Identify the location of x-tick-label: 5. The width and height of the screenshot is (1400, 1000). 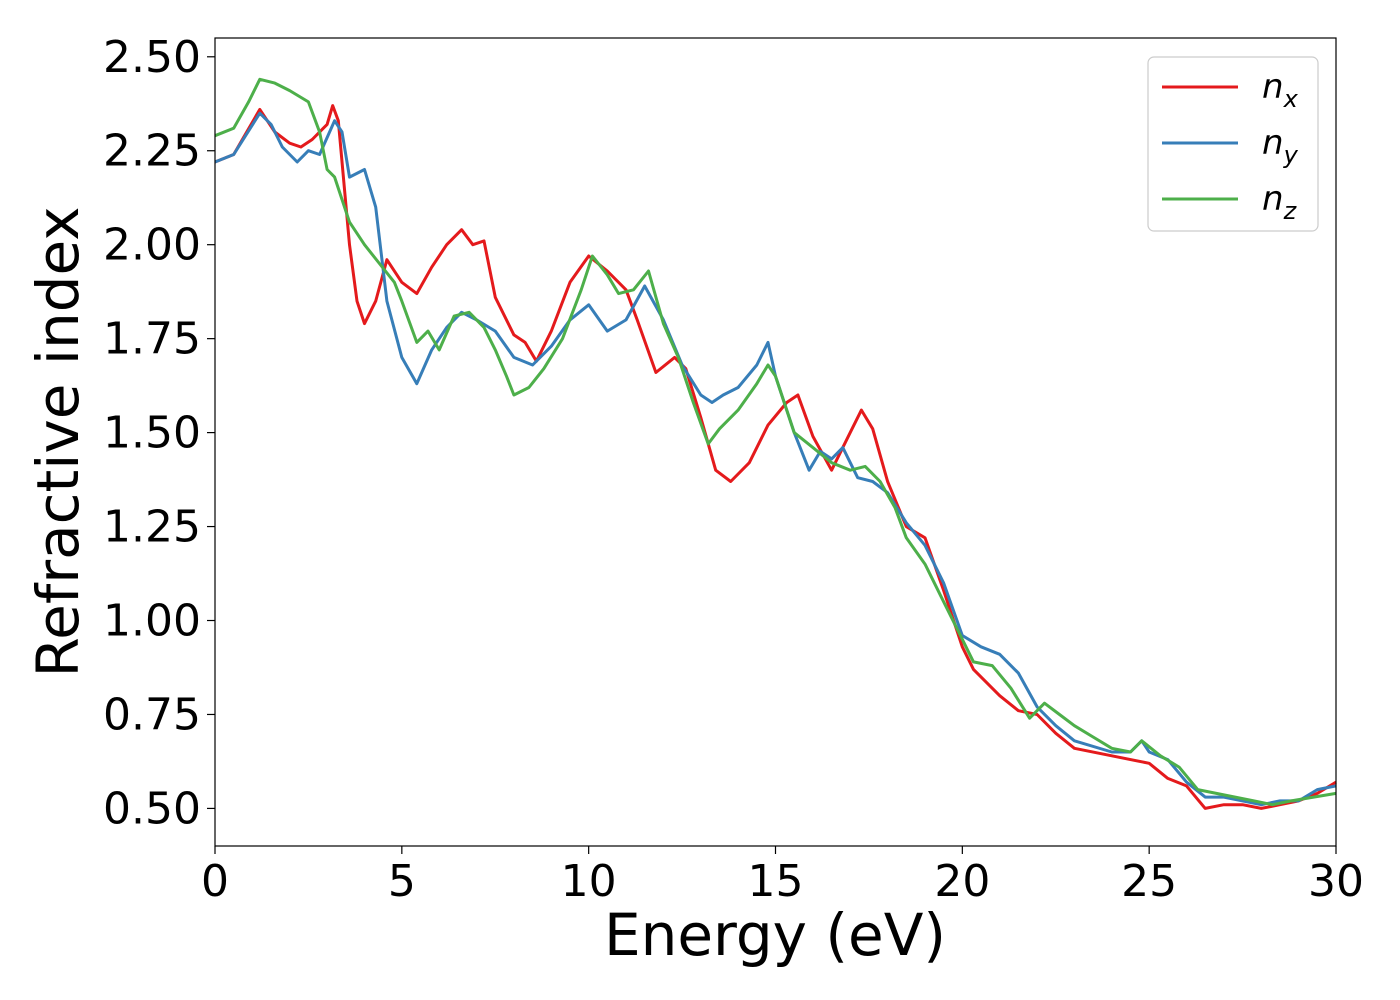
(402, 881).